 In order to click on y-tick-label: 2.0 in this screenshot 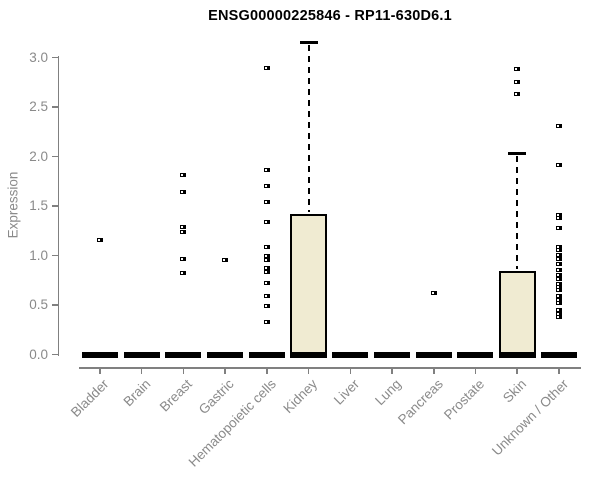, I will do `click(38, 156)`.